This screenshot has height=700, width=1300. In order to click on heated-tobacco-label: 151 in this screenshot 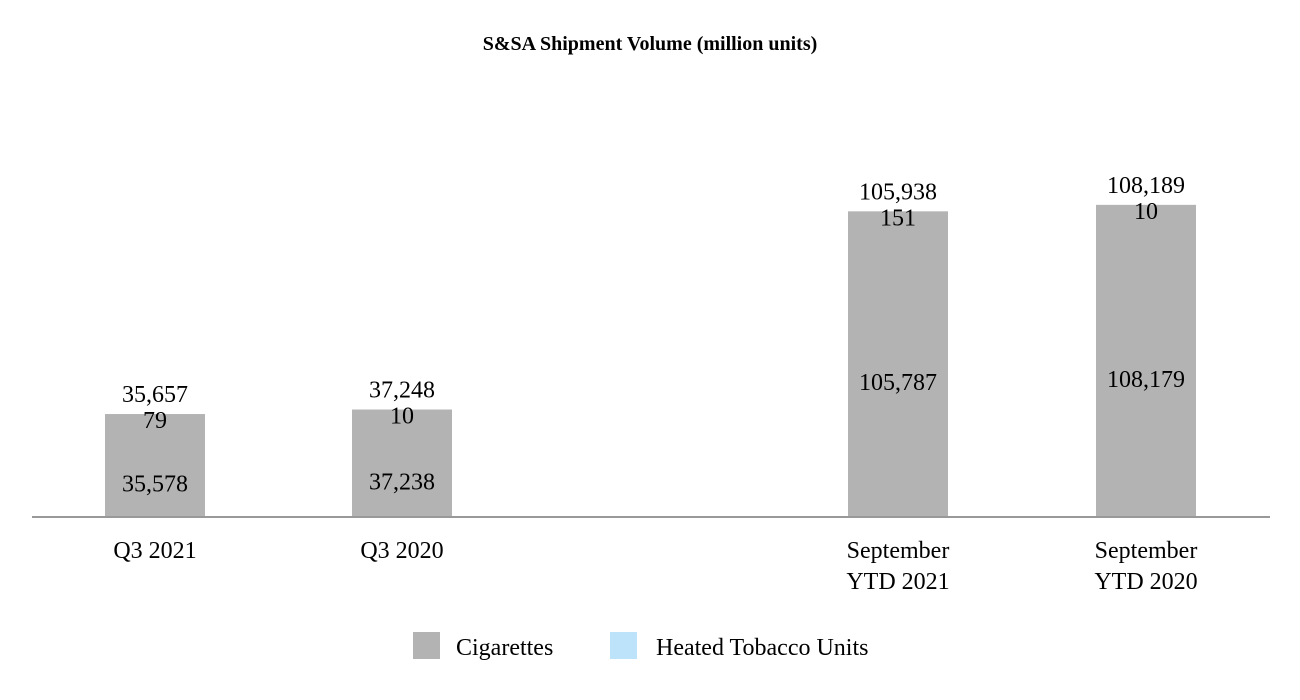, I will do `click(898, 218)`.